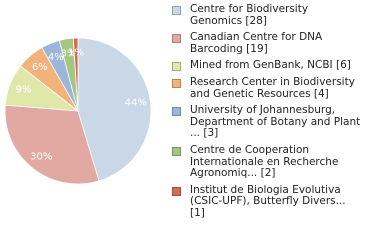 The width and height of the screenshot is (380, 240). I want to click on legend-label: Centre for Biodiversity Genomics [28], so click(249, 15).